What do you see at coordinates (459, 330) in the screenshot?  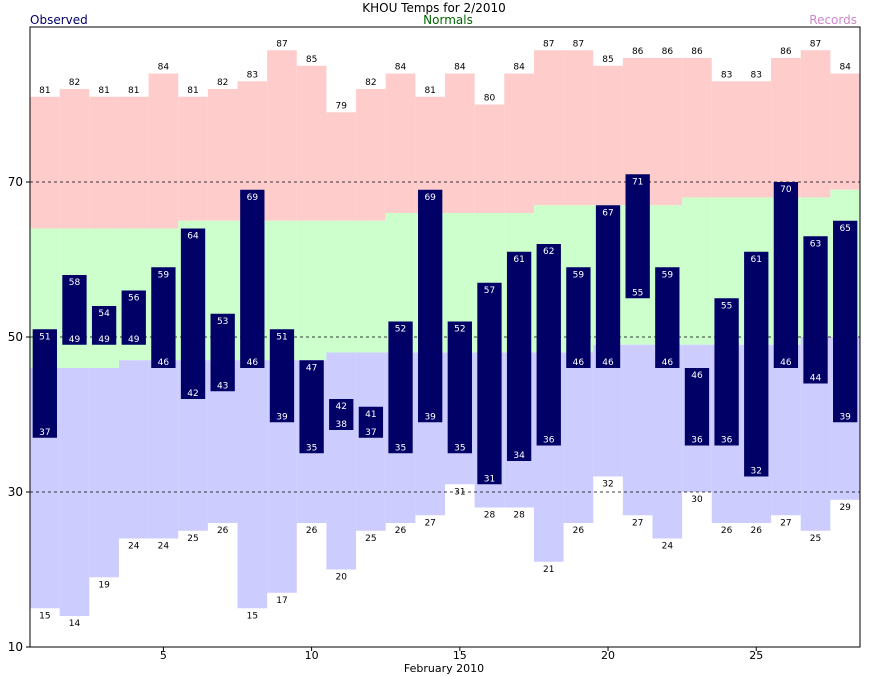 I see `observed-high-label: 52` at bounding box center [459, 330].